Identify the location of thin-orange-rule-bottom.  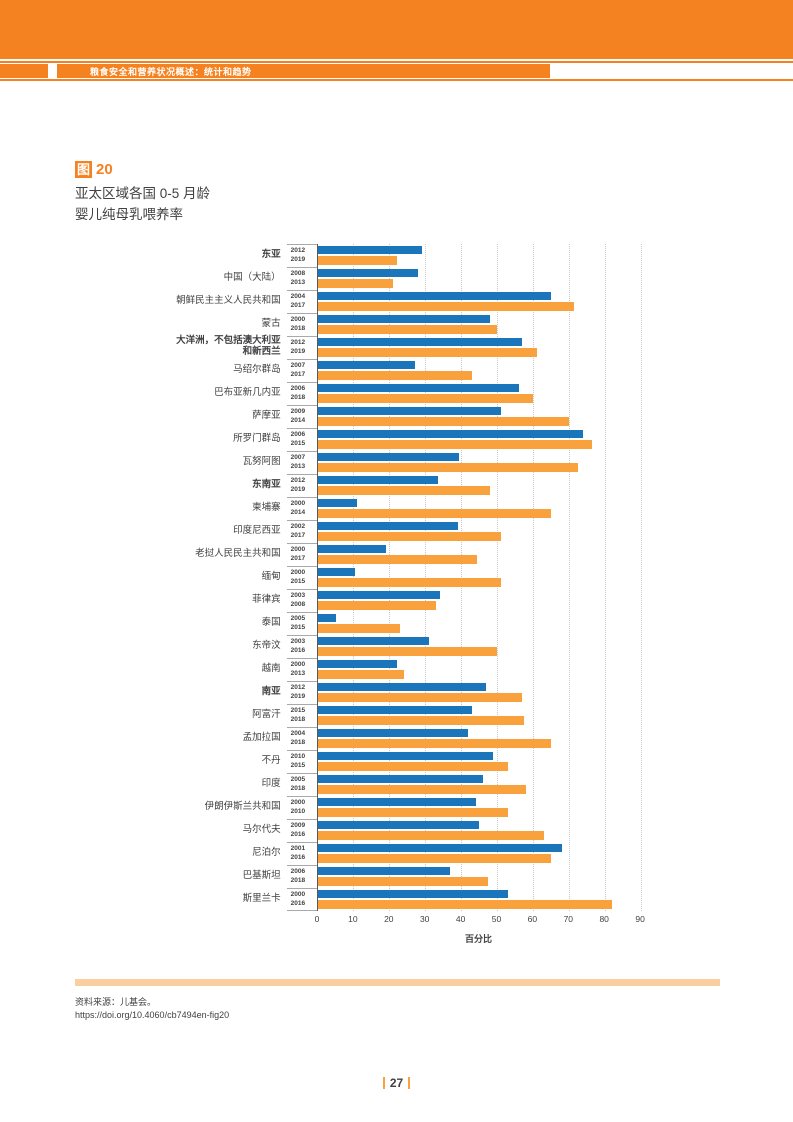
(396, 80).